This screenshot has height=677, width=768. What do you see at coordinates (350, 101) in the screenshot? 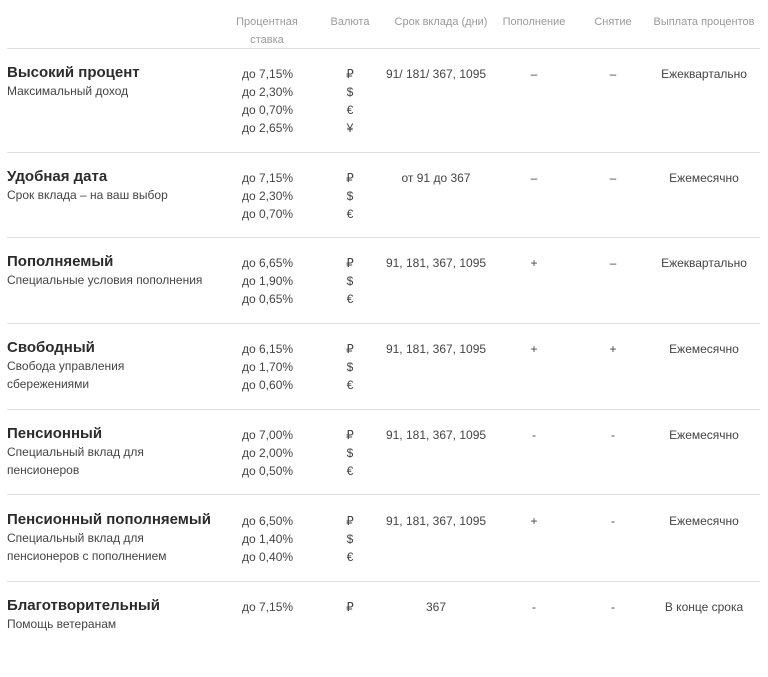
I see `currency-list: ₽ $ € ¥` at bounding box center [350, 101].